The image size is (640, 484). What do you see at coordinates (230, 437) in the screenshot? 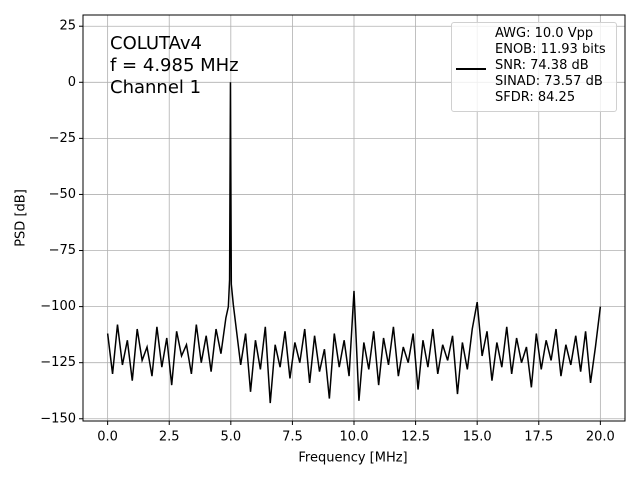
I see `x-tick-label: 5.0` at bounding box center [230, 437].